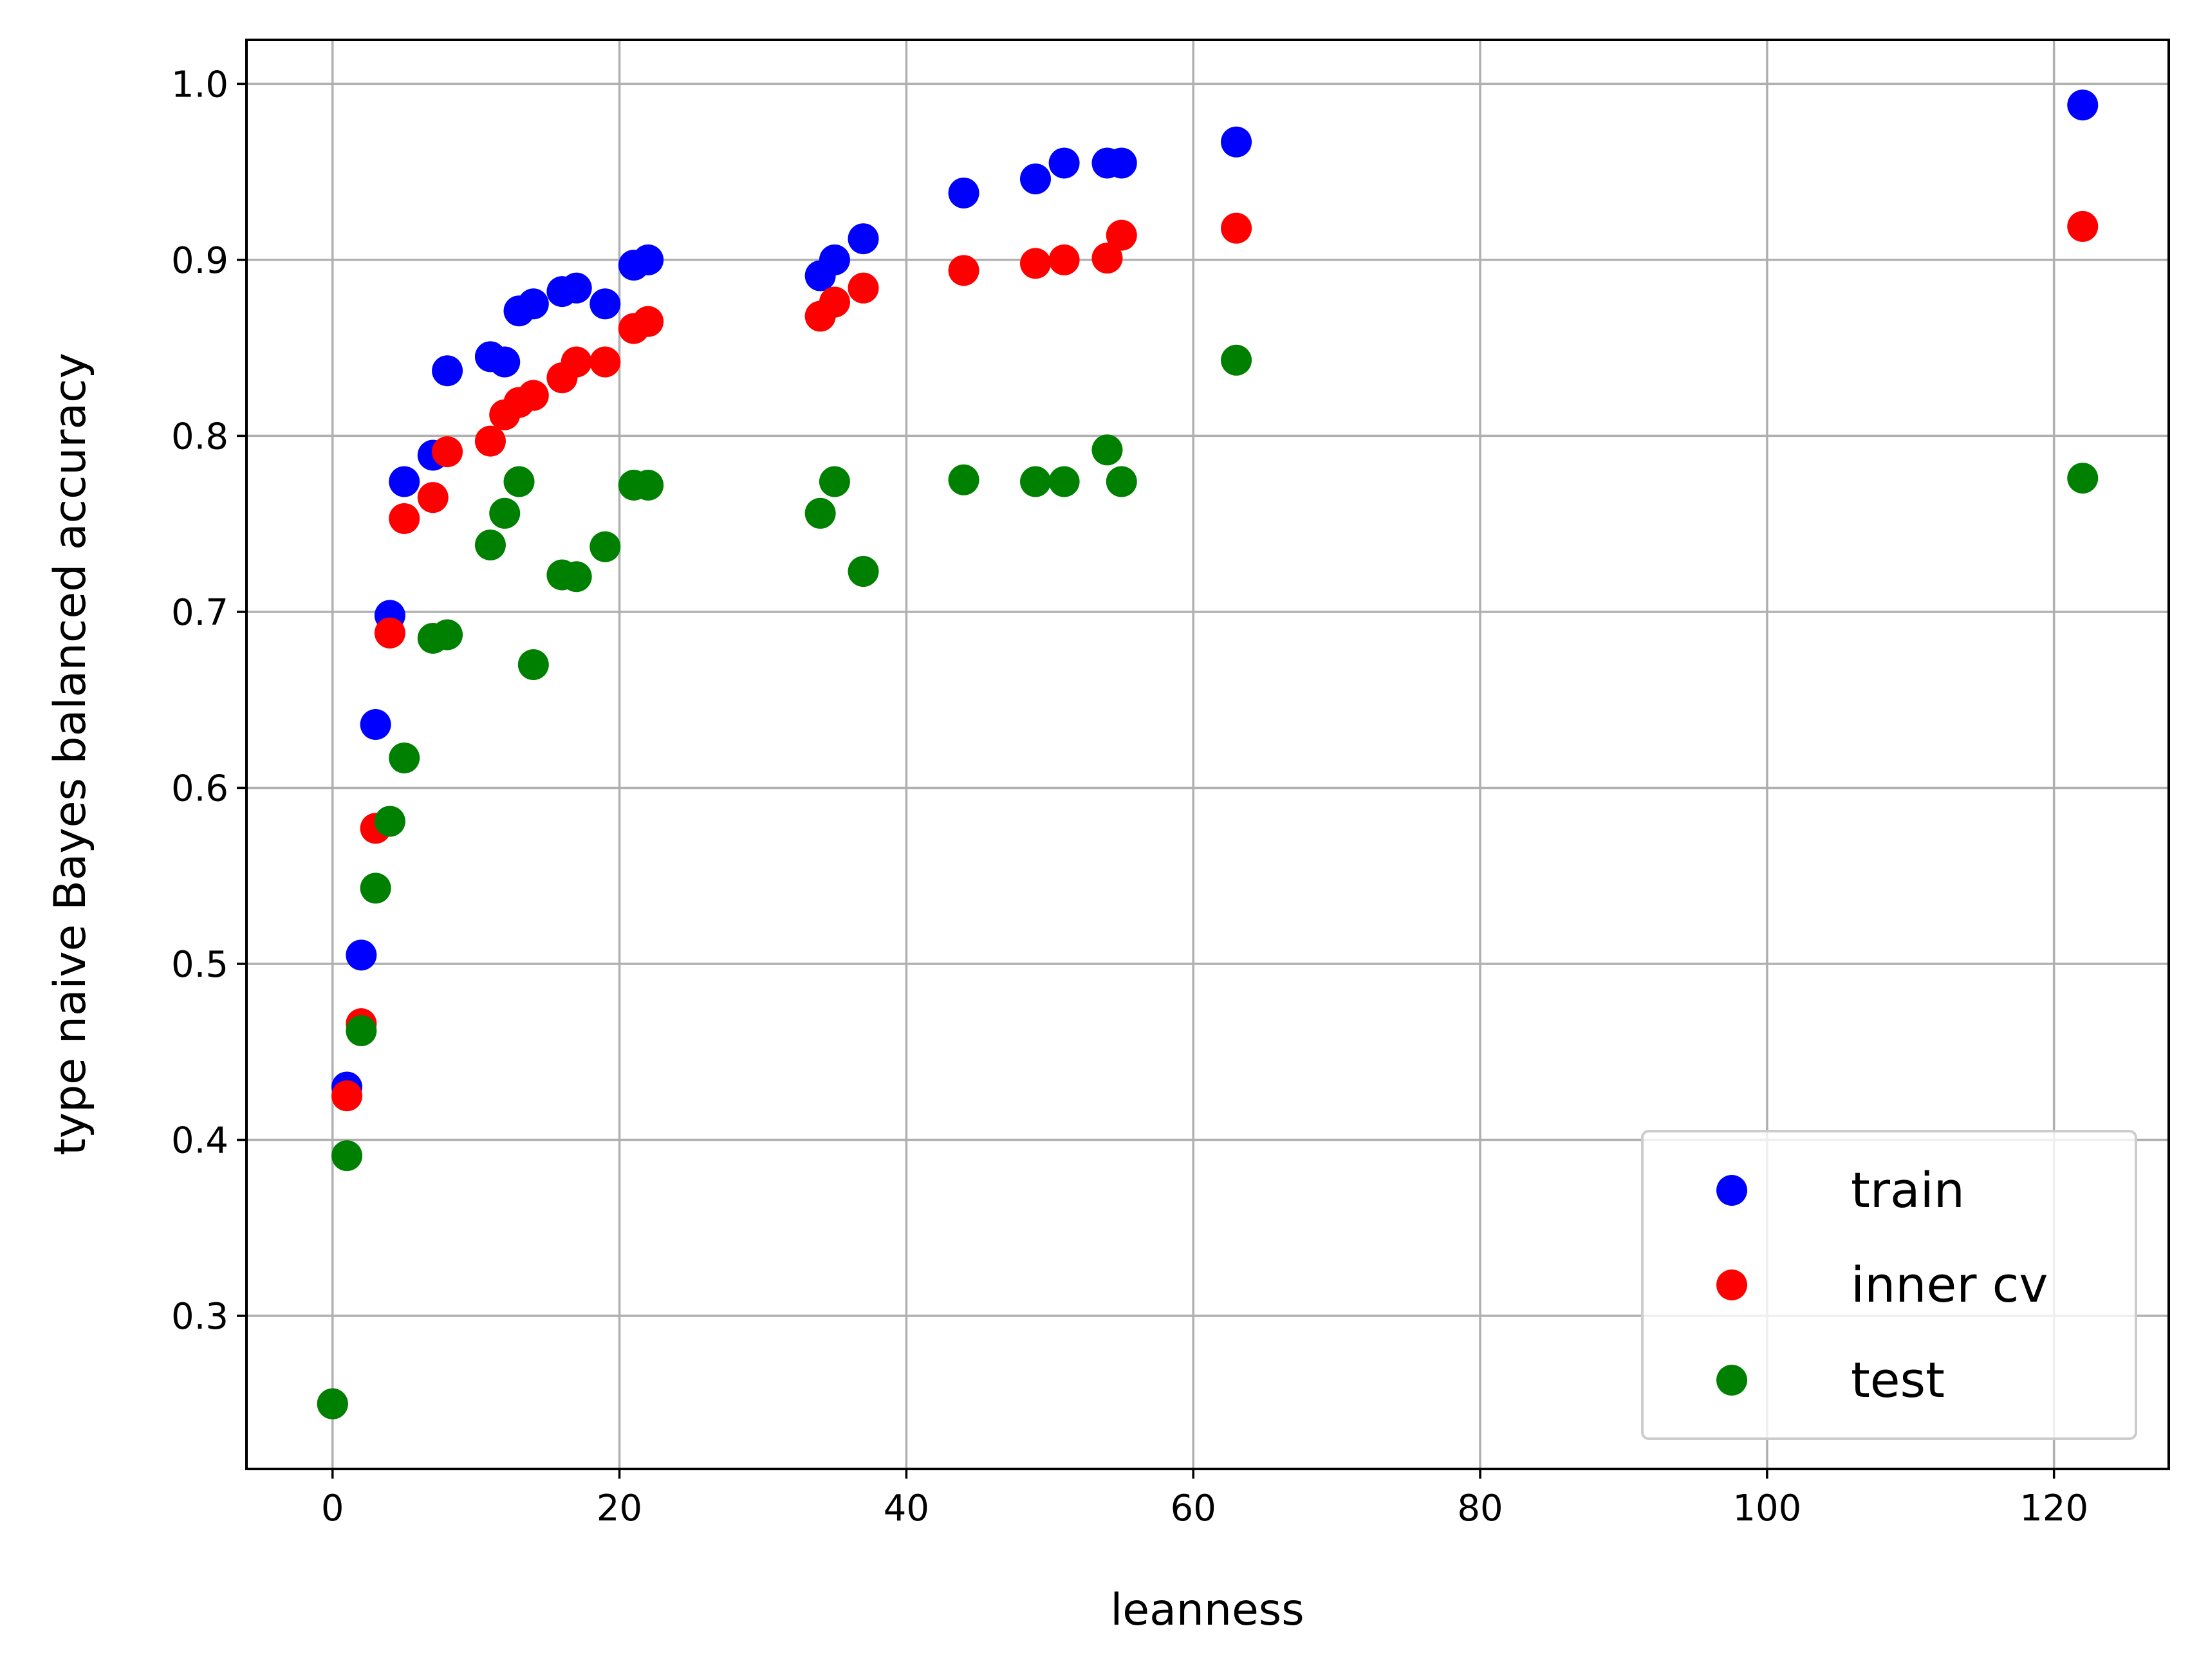 The width and height of the screenshot is (2199, 1680). What do you see at coordinates (199, 1141) in the screenshot?
I see `y-tick-label: 0.4` at bounding box center [199, 1141].